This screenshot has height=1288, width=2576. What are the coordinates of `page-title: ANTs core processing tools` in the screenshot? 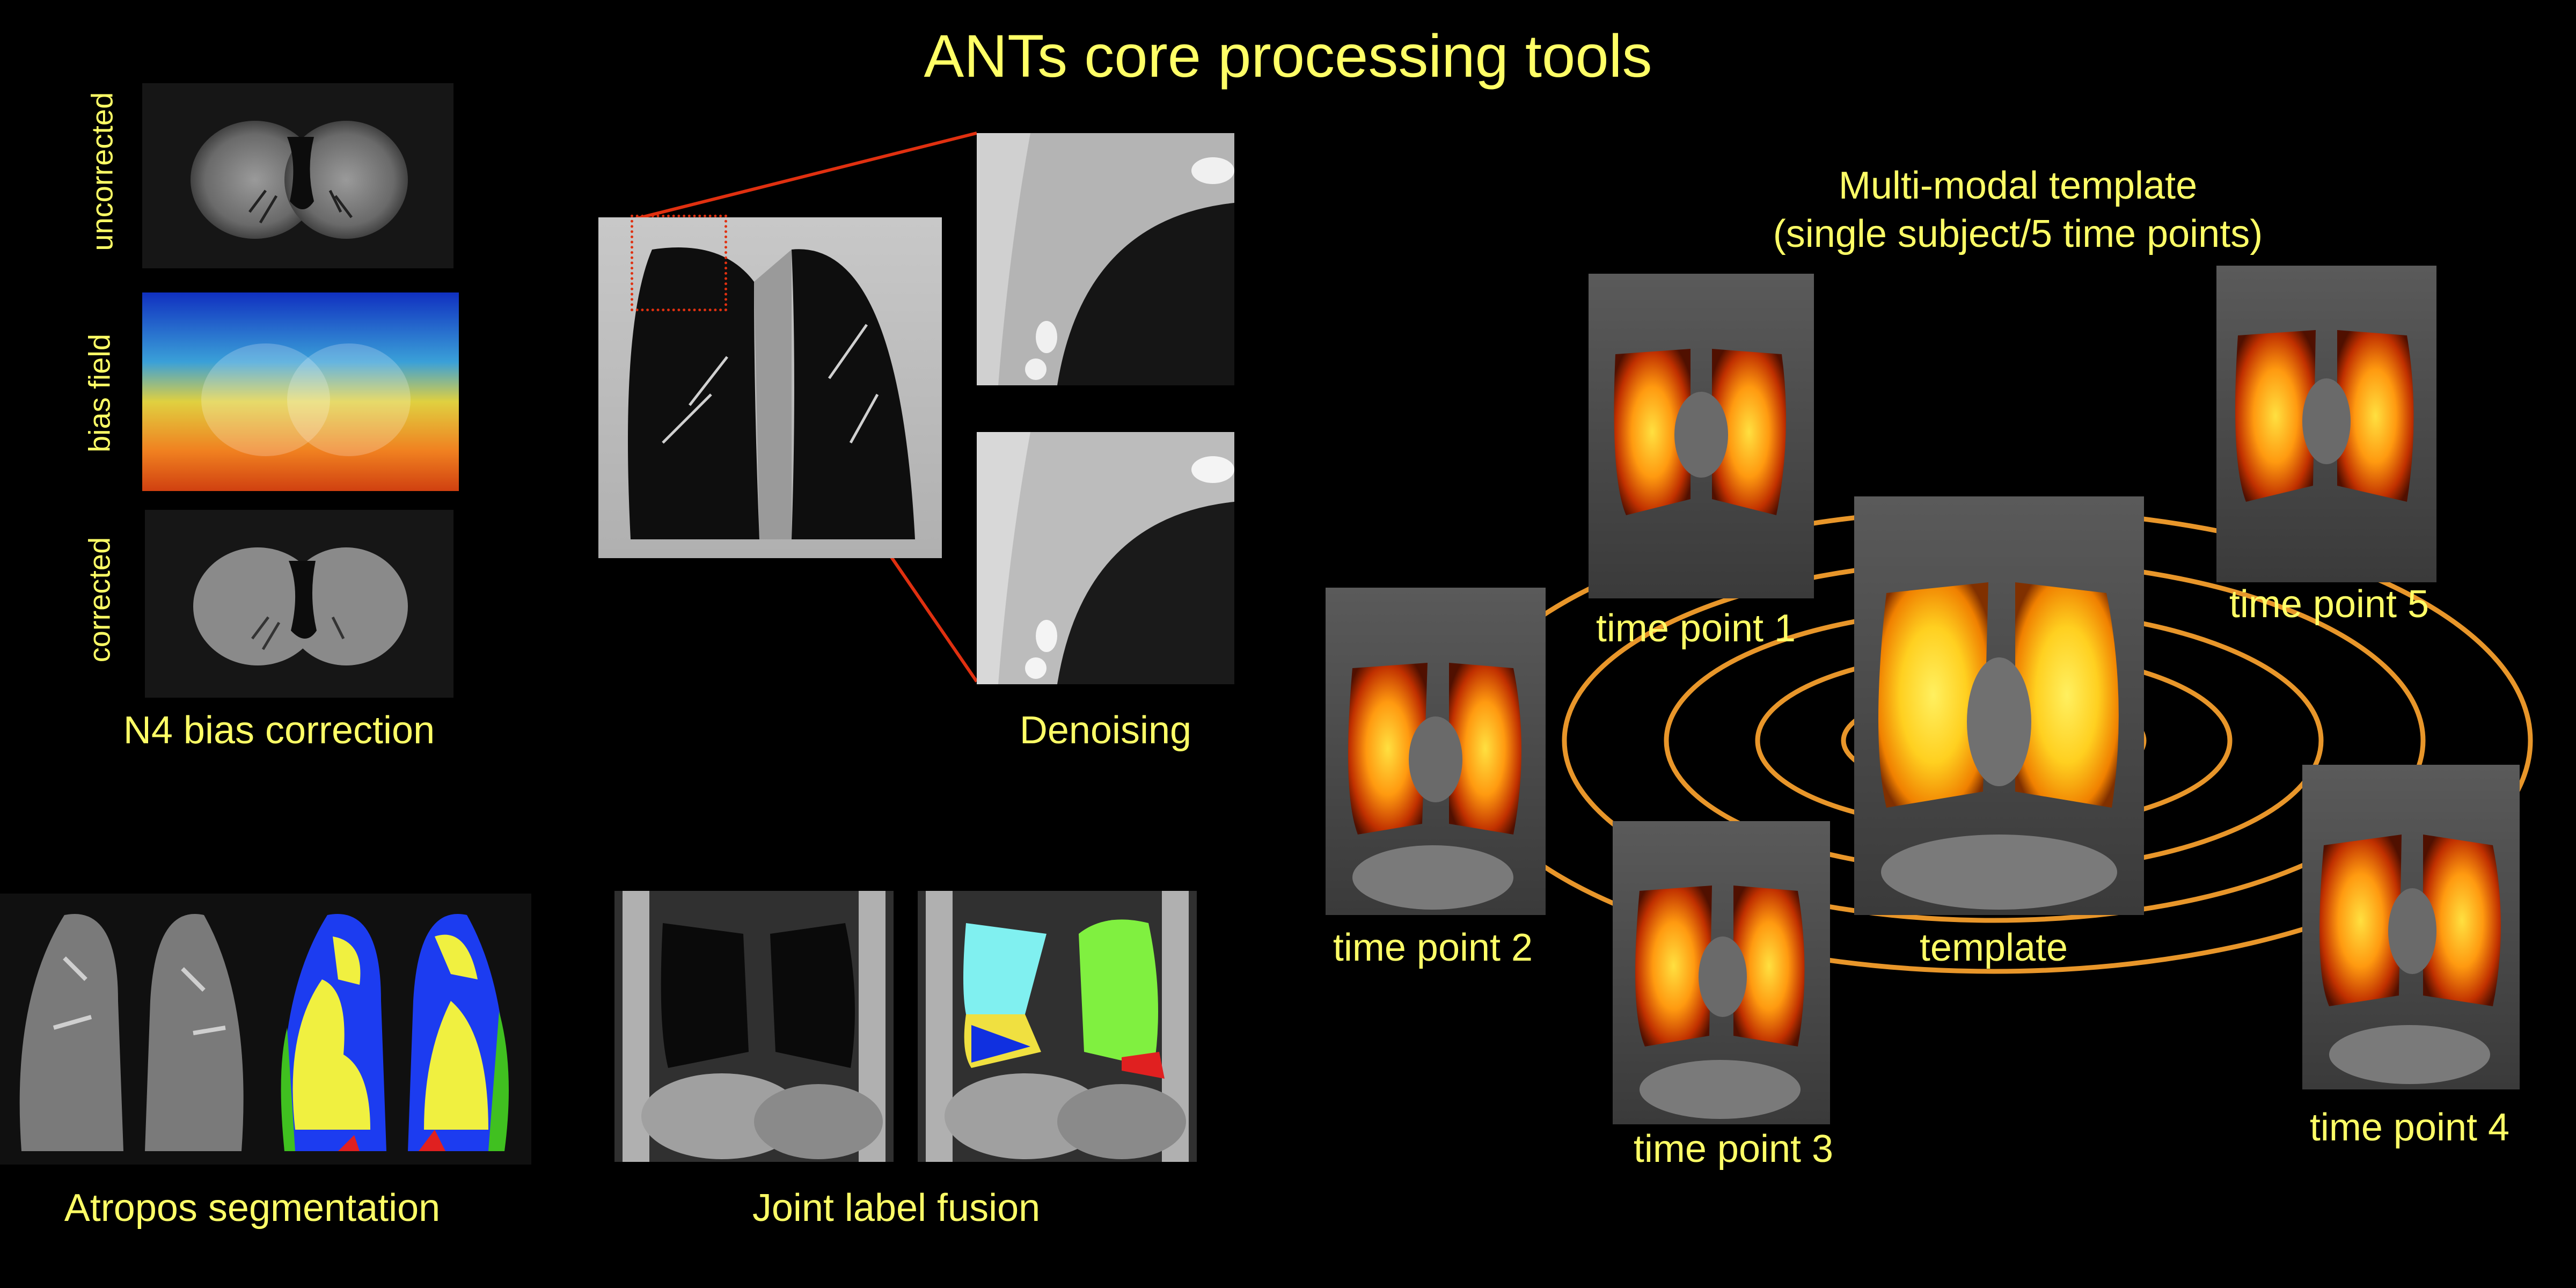 It's located at (1288, 56).